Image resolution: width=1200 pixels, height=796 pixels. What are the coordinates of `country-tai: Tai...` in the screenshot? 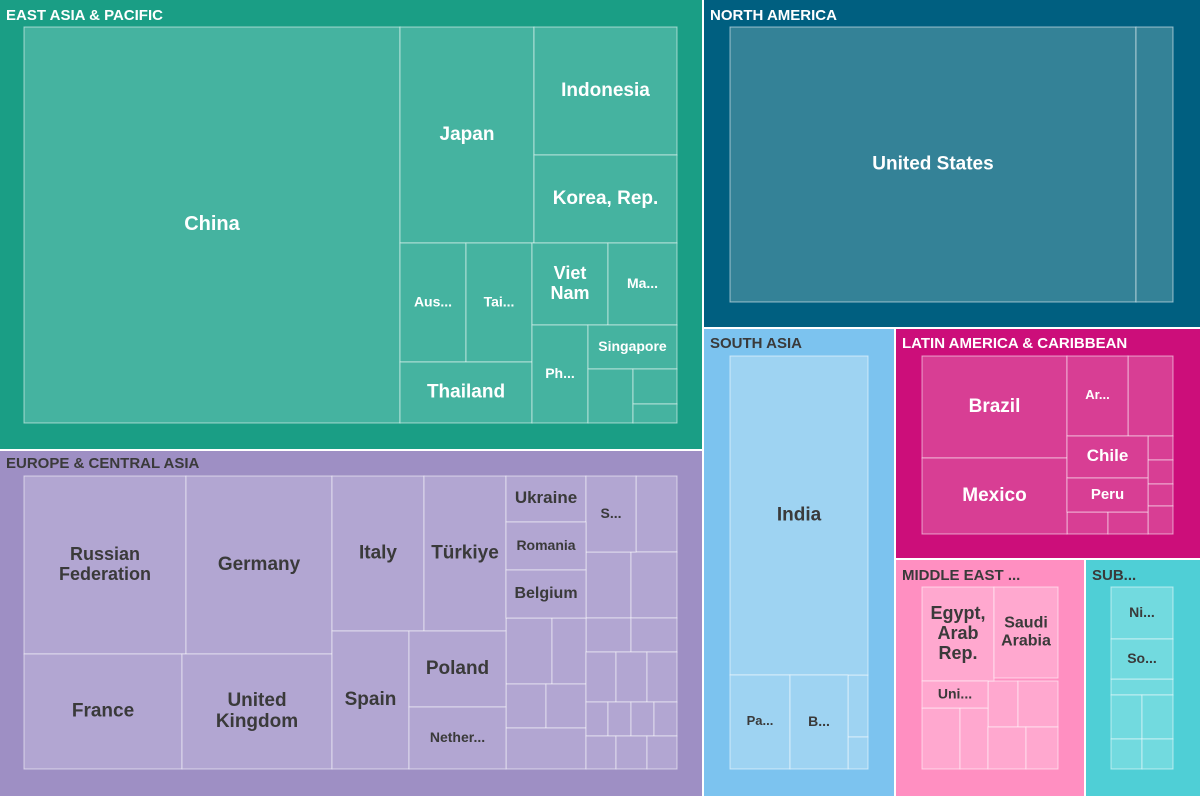 It's located at (499, 302).